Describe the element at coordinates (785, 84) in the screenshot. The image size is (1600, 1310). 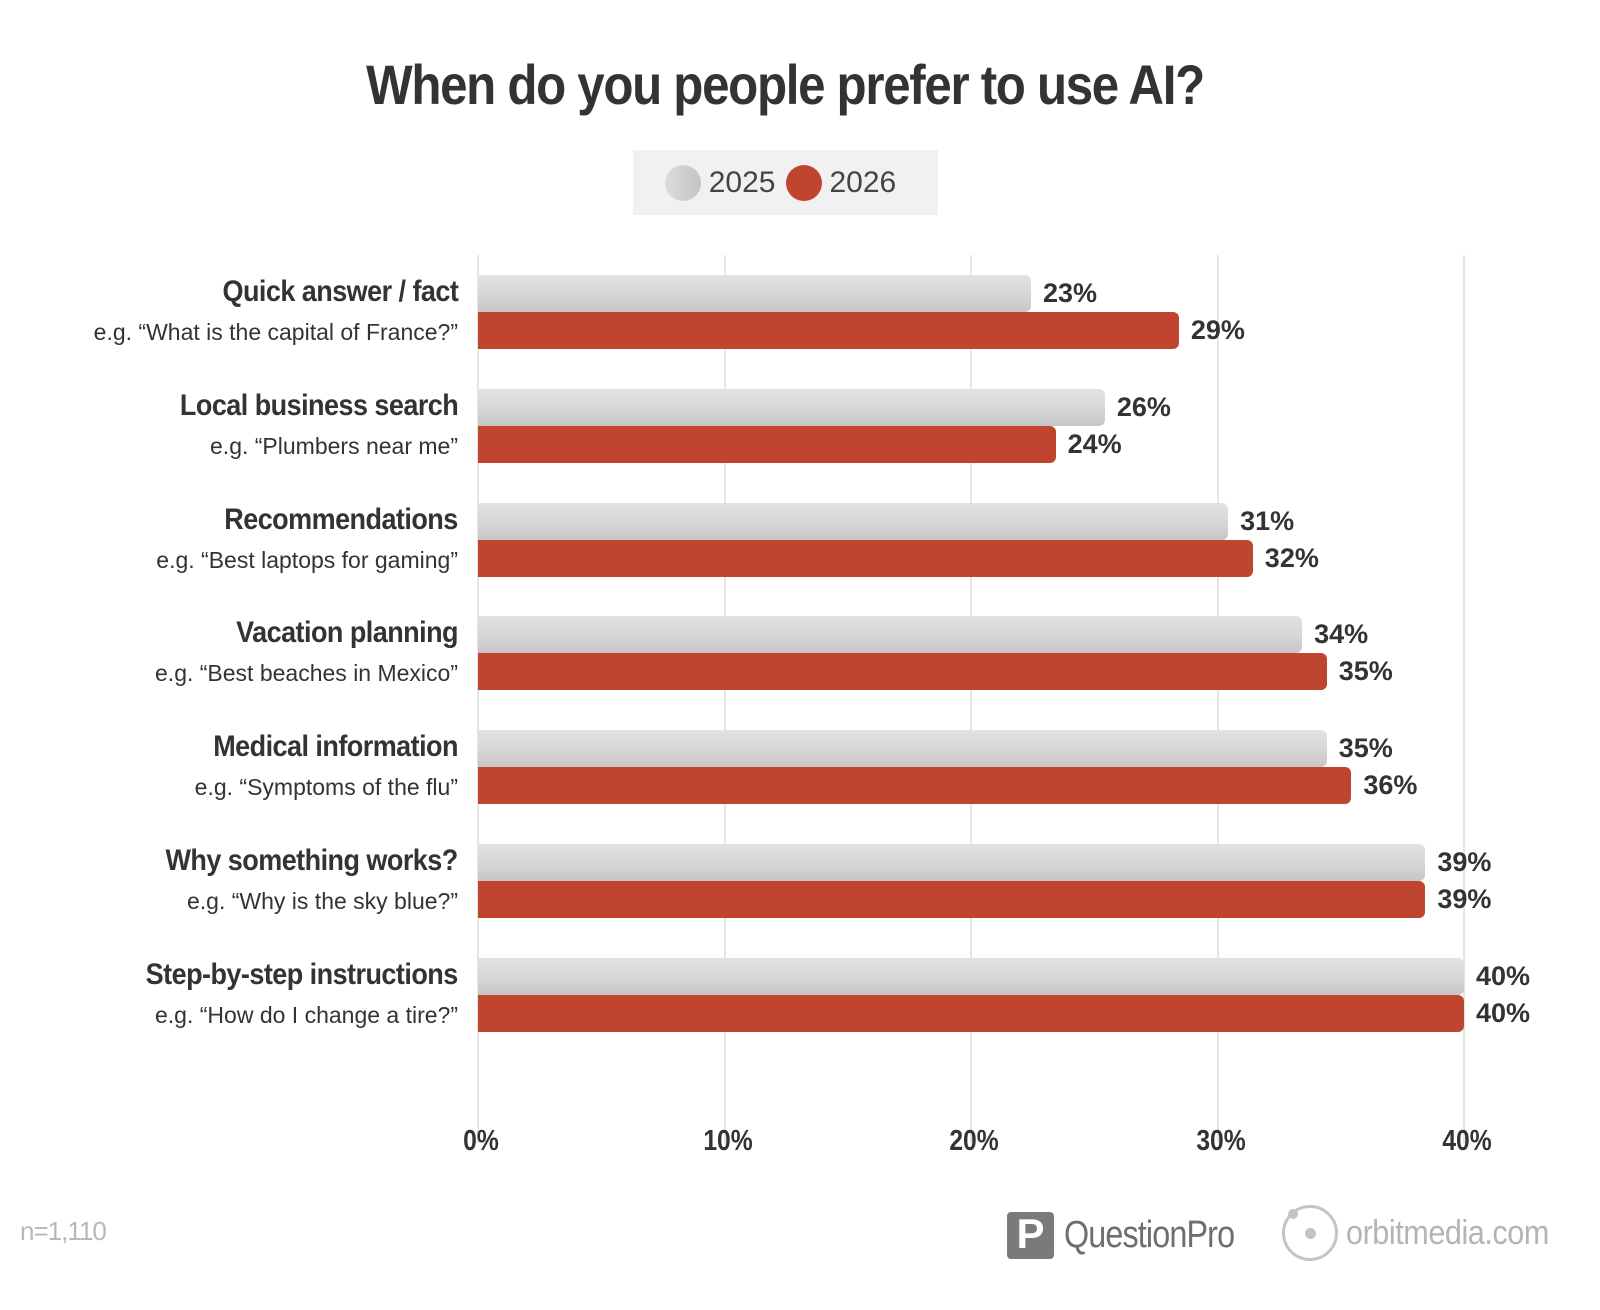
I see `chart-title: When do you people prefer to use AI?` at that location.